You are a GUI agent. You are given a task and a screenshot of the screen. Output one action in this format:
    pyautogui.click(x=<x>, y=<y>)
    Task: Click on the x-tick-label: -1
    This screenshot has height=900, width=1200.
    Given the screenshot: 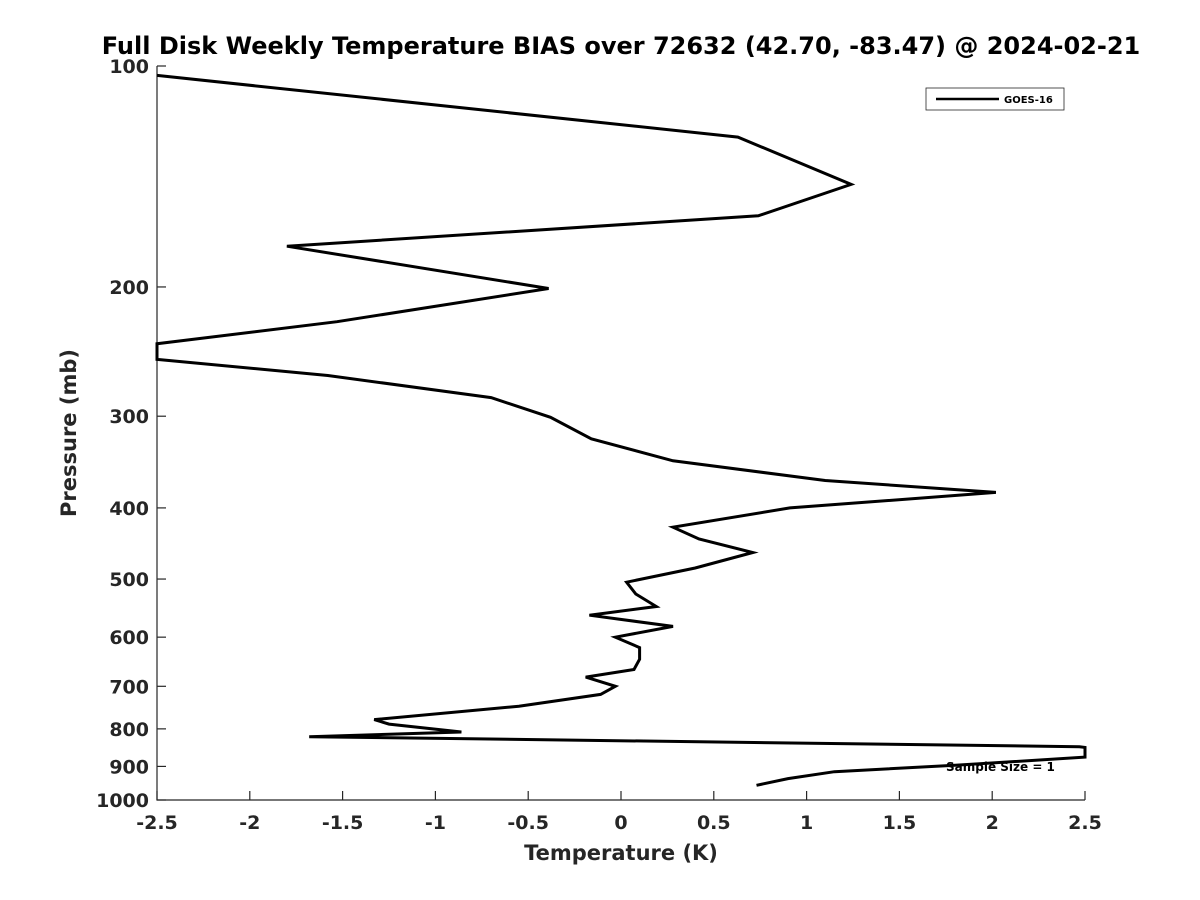 What is the action you would take?
    pyautogui.click(x=435, y=823)
    